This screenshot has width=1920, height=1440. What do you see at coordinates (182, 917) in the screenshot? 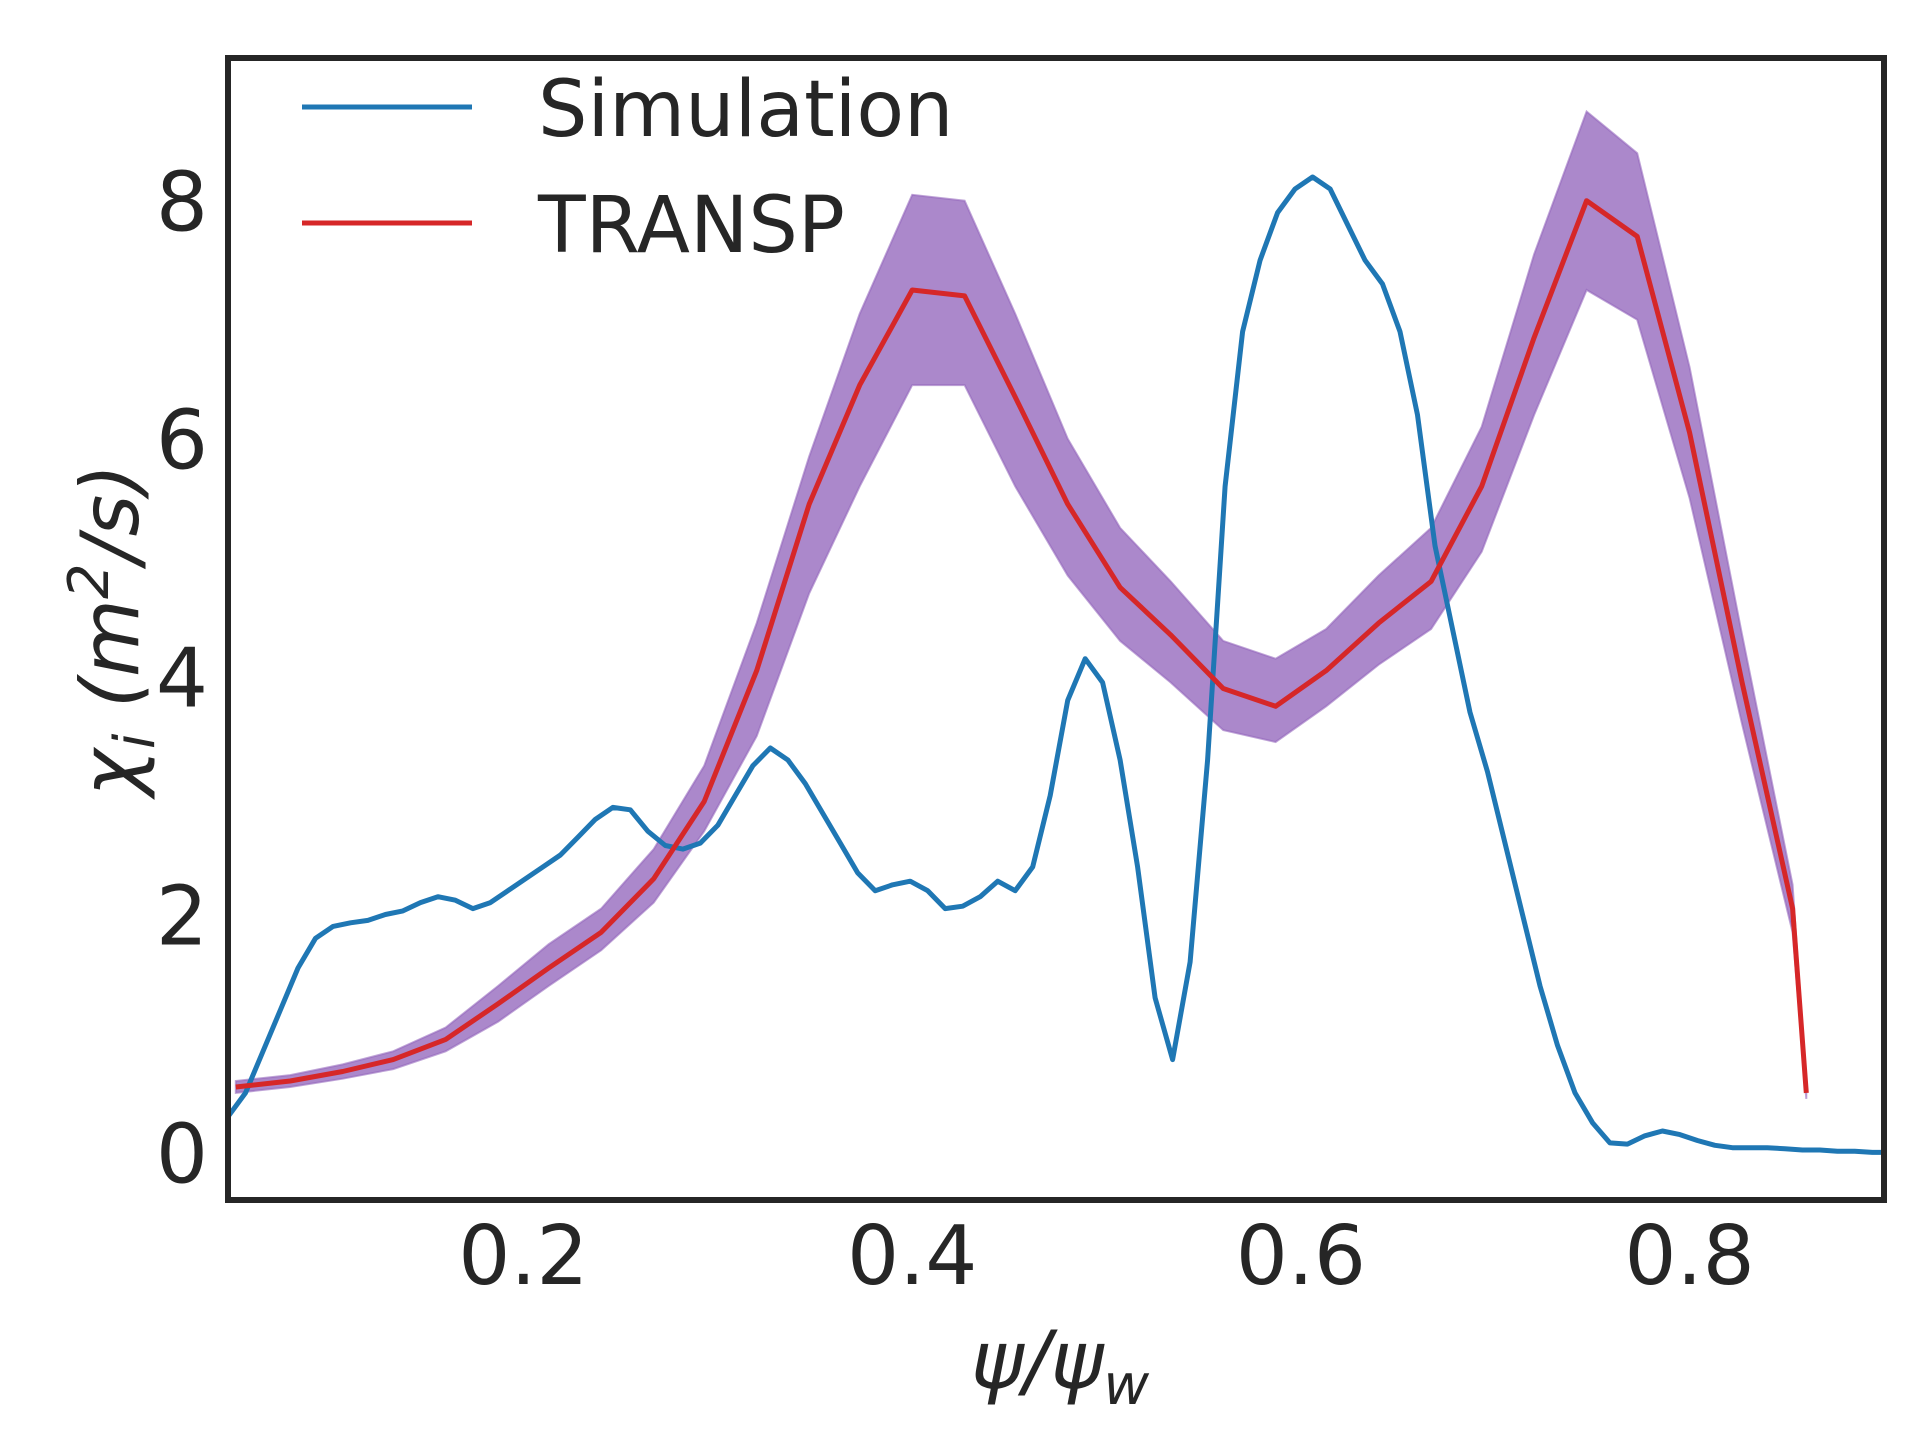
I see `y-tick-label: 2` at bounding box center [182, 917].